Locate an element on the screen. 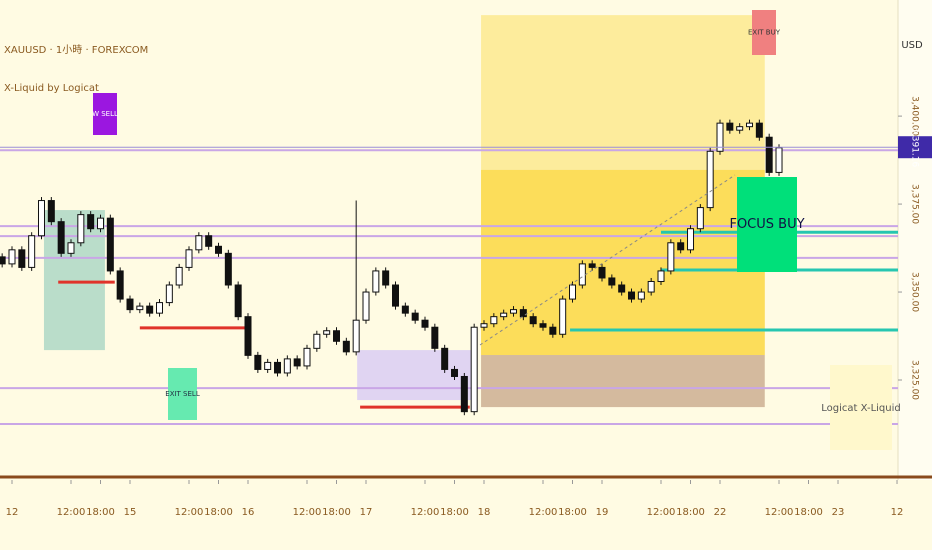  x-tick-label: 18 is located at coordinates (484, 512).